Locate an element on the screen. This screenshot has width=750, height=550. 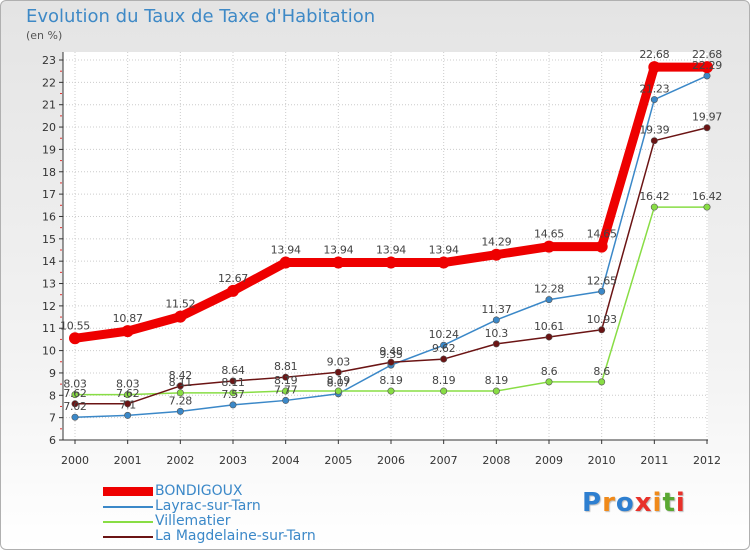
x-tick-label: 2004 is located at coordinates (286, 460).